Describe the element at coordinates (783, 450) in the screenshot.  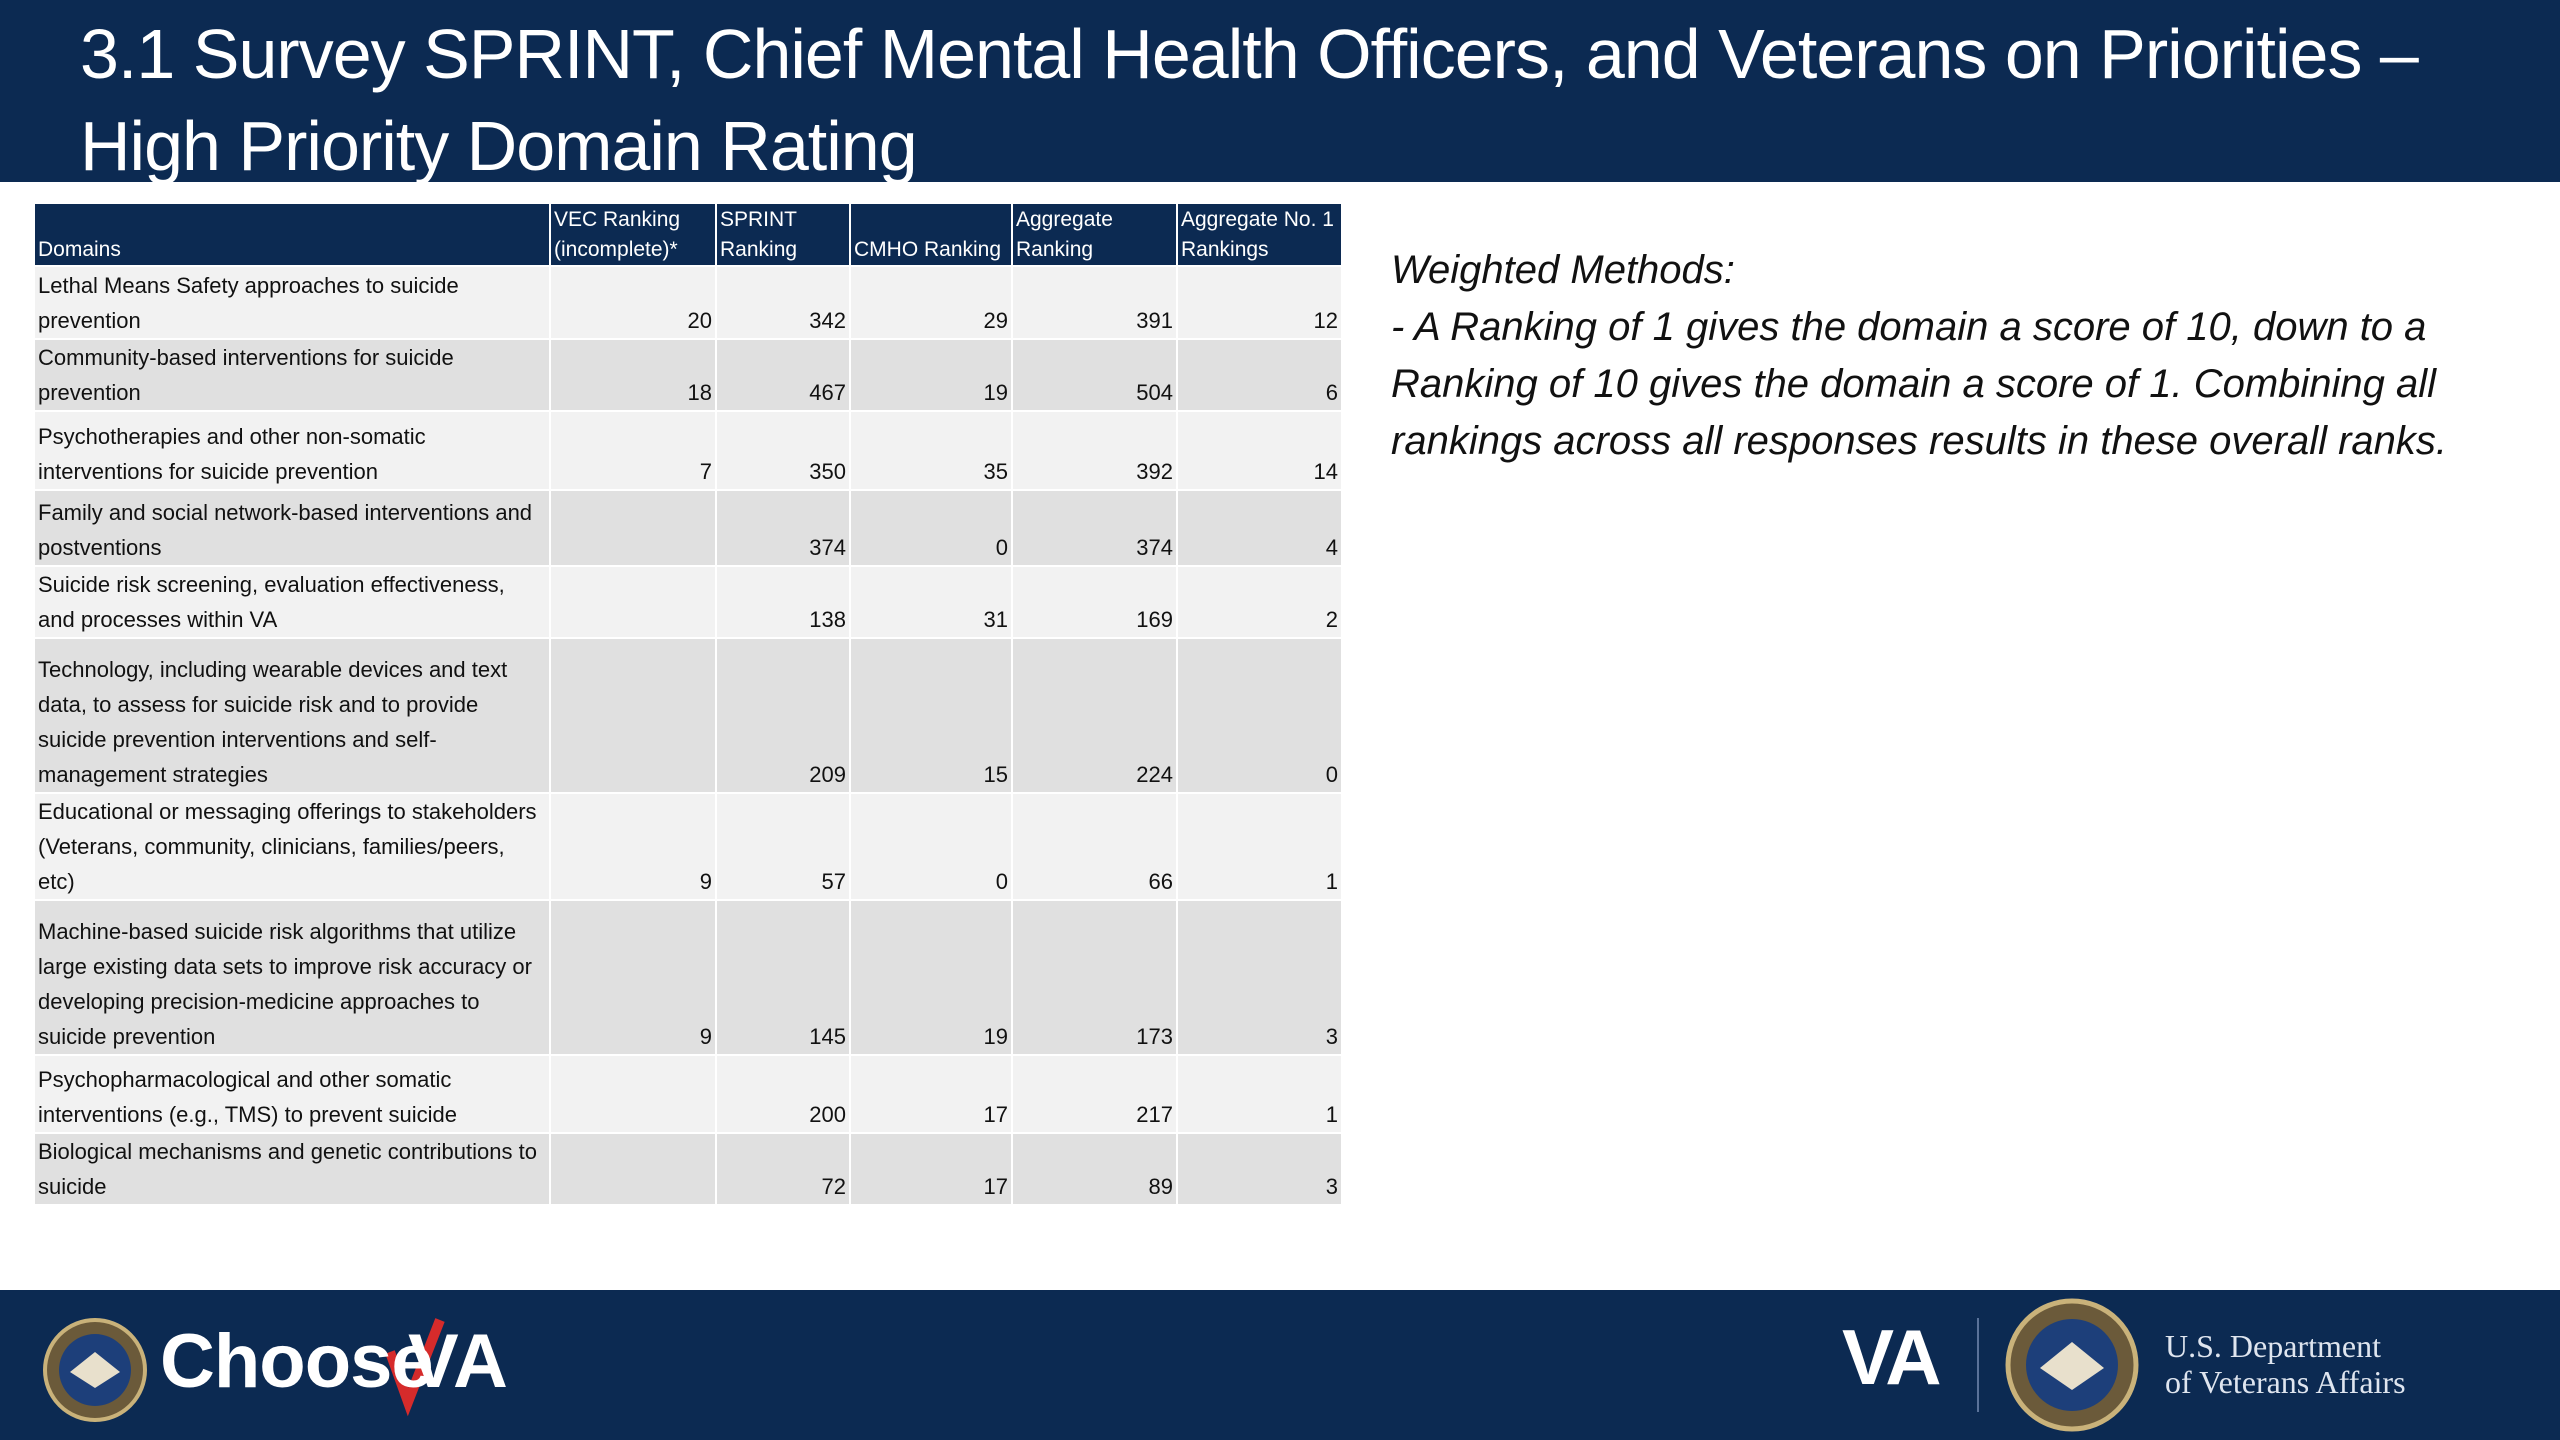
I see `value-cell: 350` at that location.